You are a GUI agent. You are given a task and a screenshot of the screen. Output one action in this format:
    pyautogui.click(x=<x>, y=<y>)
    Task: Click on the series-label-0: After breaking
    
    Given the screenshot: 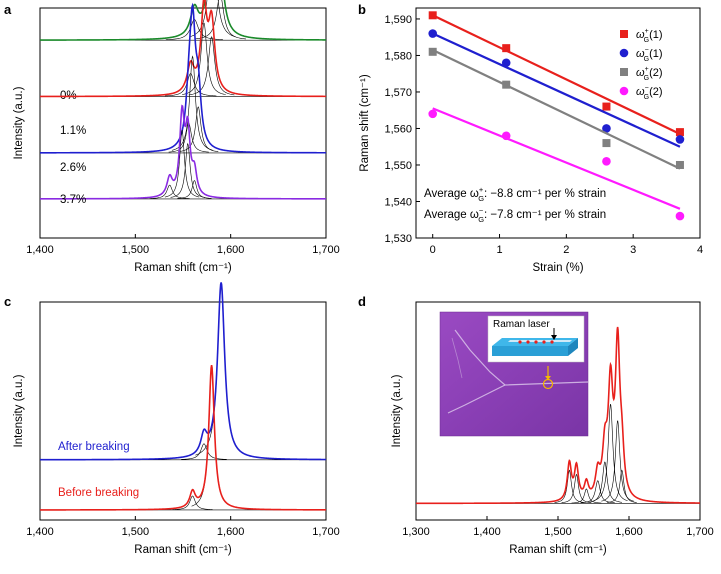 What is the action you would take?
    pyautogui.click(x=94, y=447)
    